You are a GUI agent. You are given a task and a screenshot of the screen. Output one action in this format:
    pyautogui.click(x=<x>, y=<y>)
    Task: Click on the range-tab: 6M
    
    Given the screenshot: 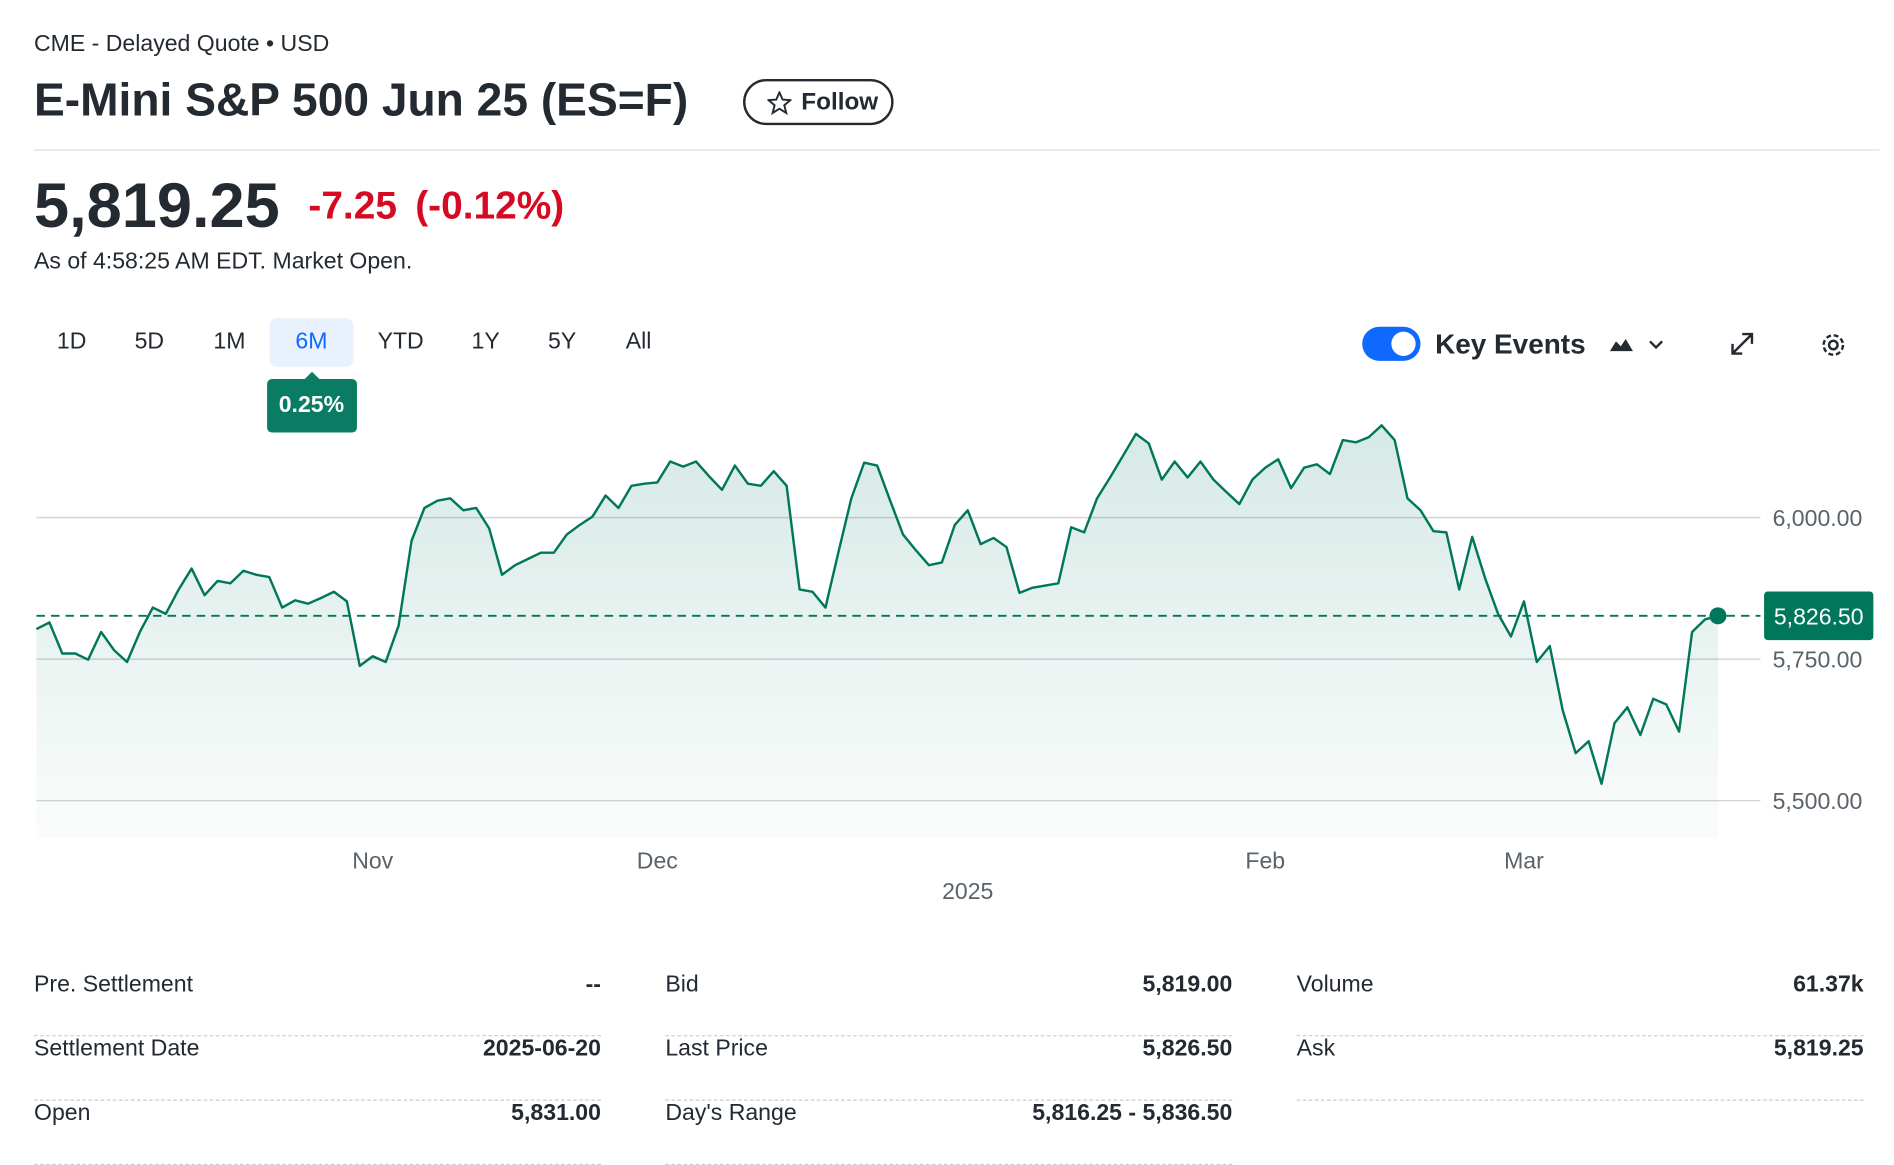 What is the action you would take?
    pyautogui.click(x=311, y=342)
    